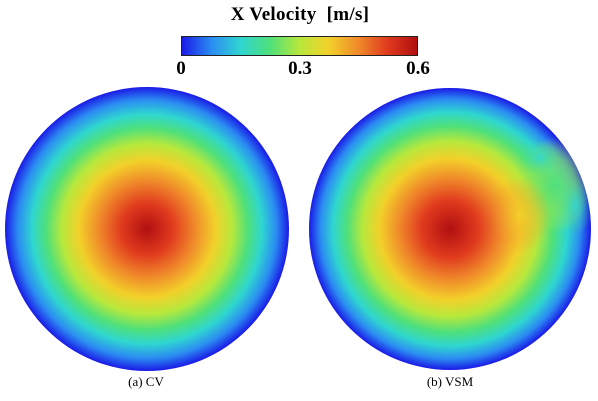  Describe the element at coordinates (181, 68) in the screenshot. I see `colorbar-tick-min: 0` at that location.